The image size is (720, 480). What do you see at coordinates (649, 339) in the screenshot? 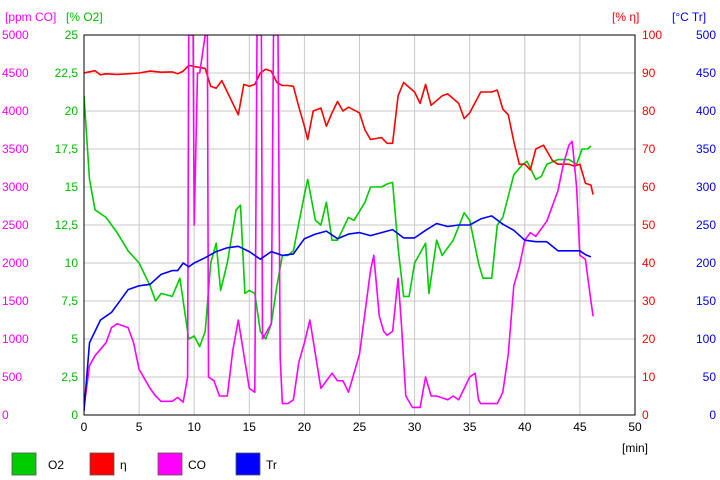
I see `eta-tick-label: 20` at bounding box center [649, 339].